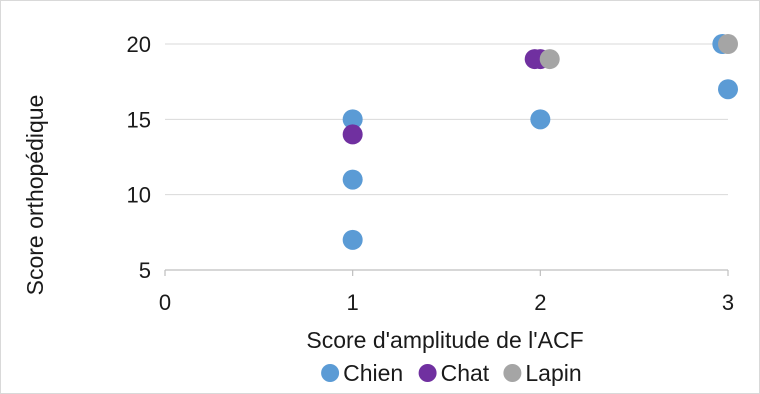 This screenshot has width=760, height=394. I want to click on legend-item-lapin: Lapin, so click(542, 373).